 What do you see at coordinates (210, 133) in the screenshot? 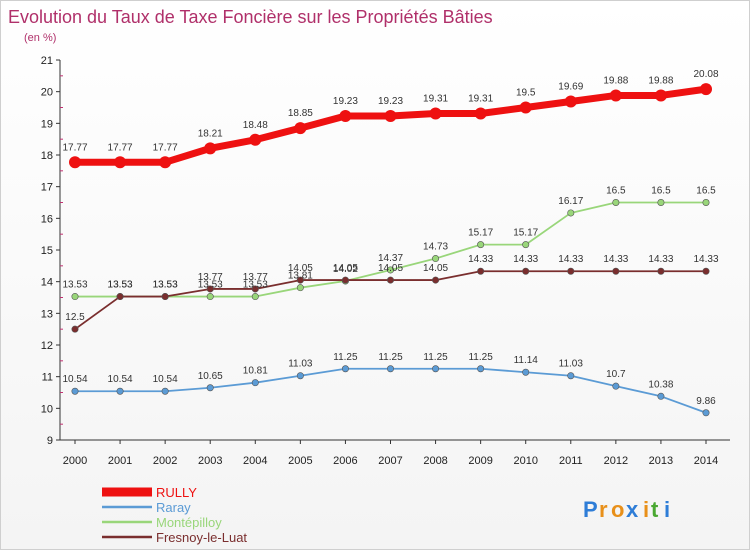
I see `data-label: 18.21` at bounding box center [210, 133].